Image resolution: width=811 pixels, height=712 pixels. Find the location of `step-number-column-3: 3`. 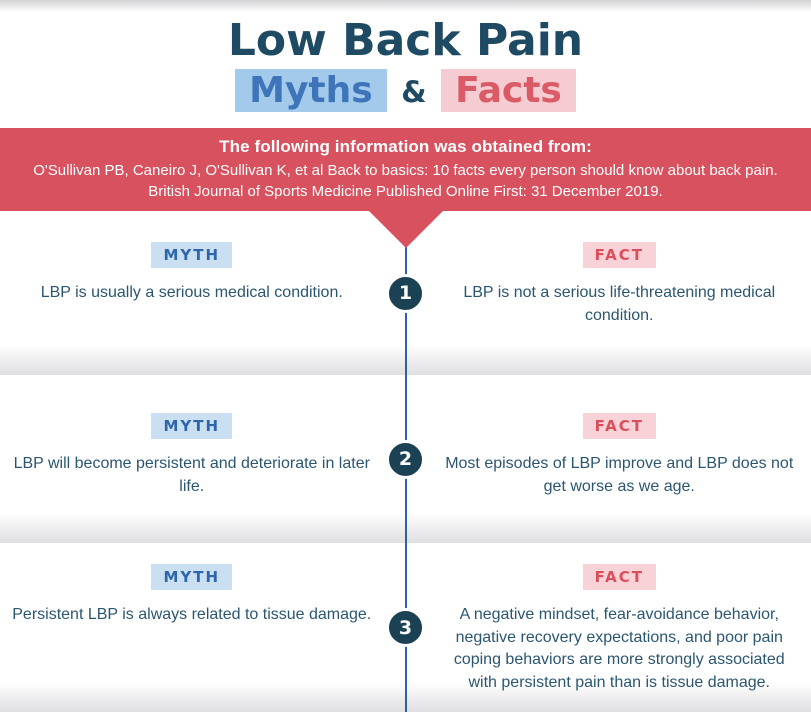

step-number-column-3: 3 is located at coordinates (406, 627).